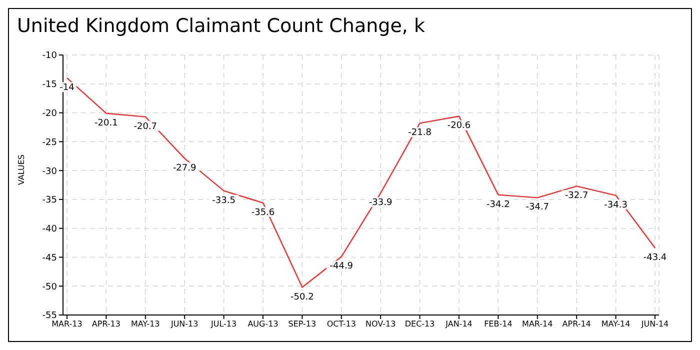 This screenshot has width=700, height=350. I want to click on y-tick-label: -30, so click(50, 171).